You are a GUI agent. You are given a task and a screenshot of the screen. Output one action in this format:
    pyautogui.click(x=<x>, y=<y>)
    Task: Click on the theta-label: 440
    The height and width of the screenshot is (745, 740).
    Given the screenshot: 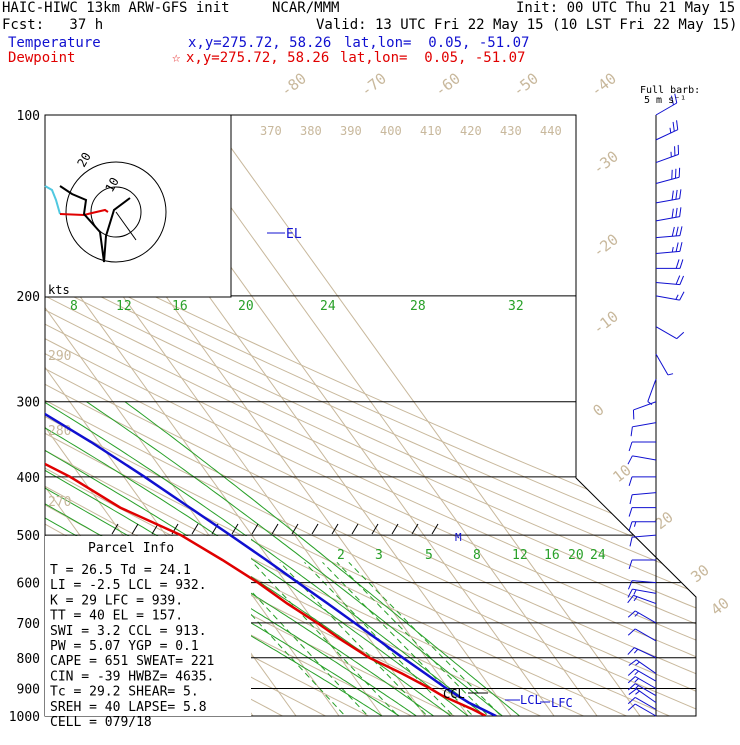 What is the action you would take?
    pyautogui.click(x=551, y=131)
    